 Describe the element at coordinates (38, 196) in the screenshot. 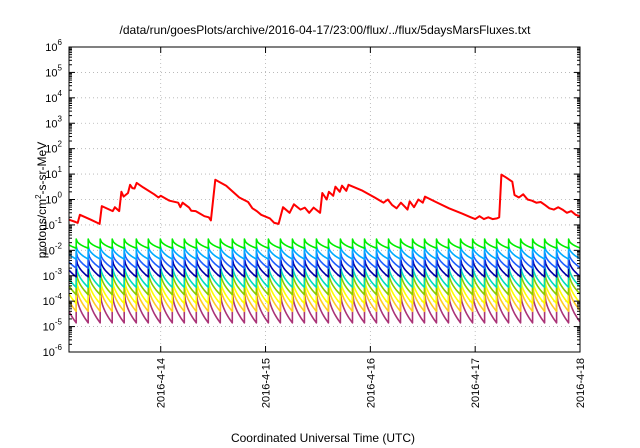

I see `y-axis-label-superscript: 2` at that location.